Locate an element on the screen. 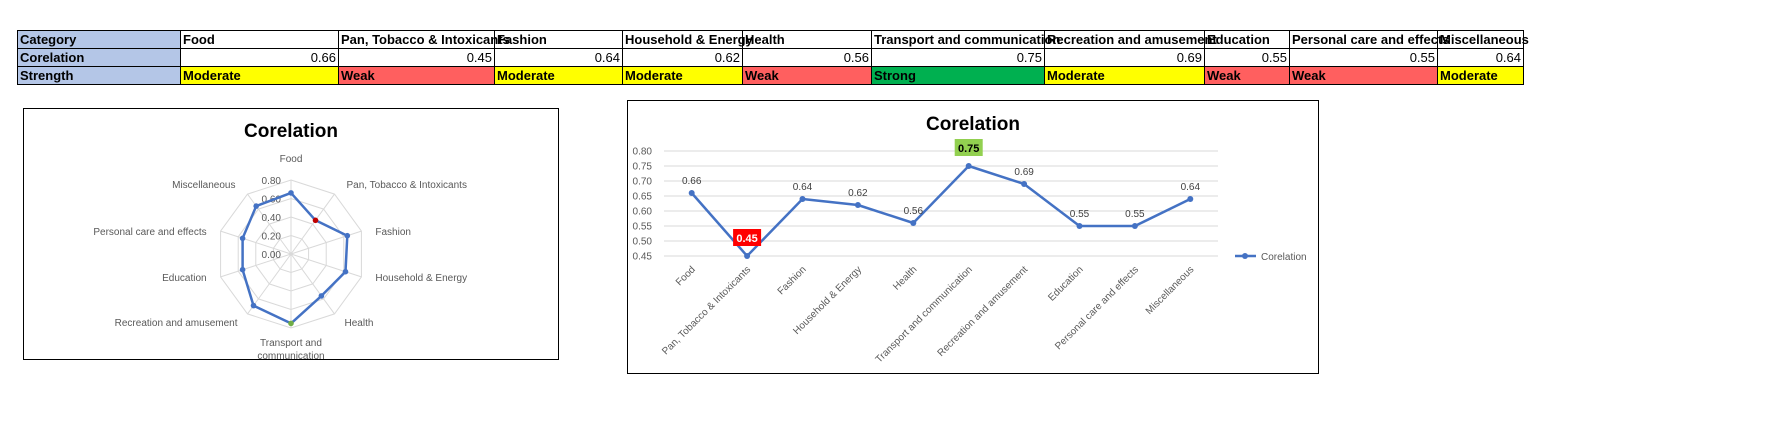 This screenshot has height=437, width=1778. correlation-cell: 0.66 is located at coordinates (259, 57).